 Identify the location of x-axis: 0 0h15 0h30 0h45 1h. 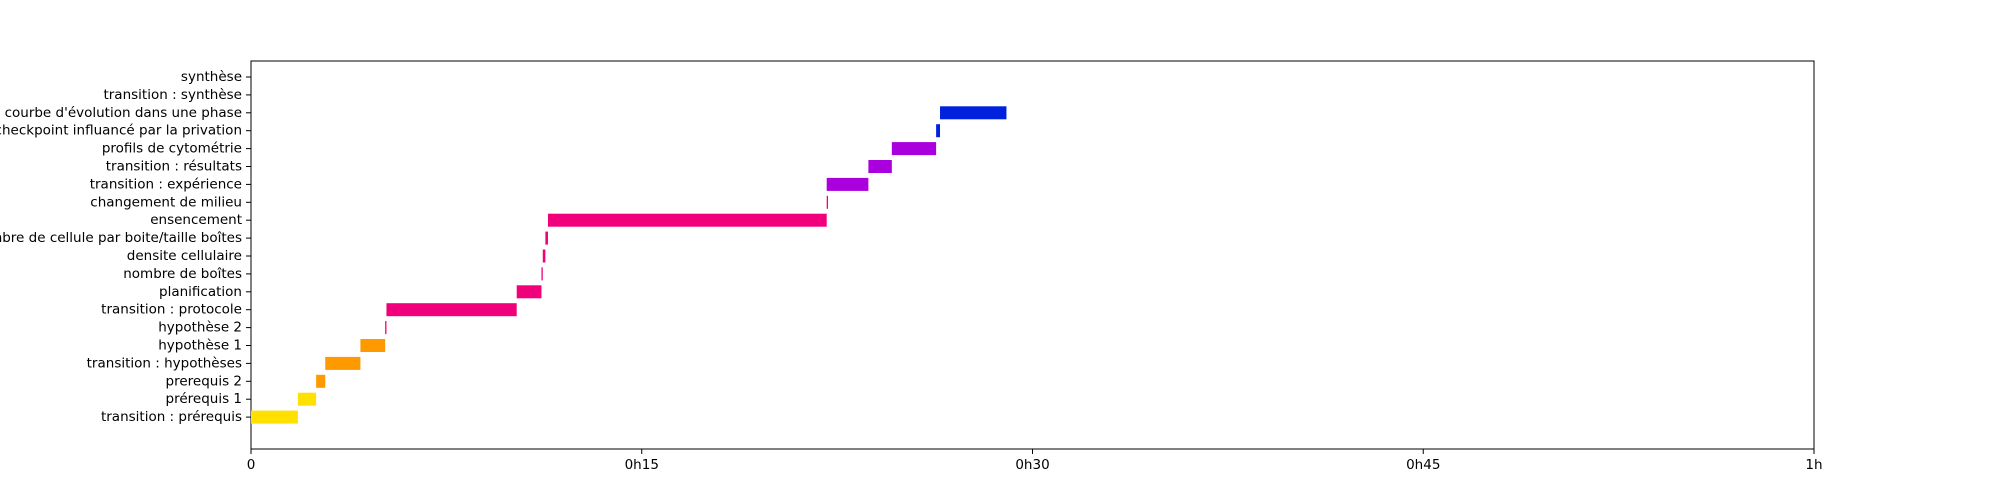
(1035, 461).